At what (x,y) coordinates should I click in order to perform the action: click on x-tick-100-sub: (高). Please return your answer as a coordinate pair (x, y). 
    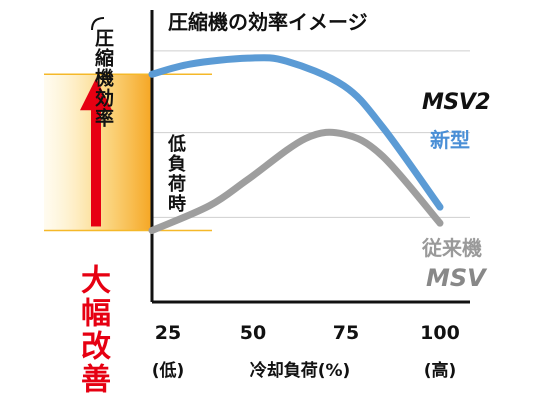
    Looking at the image, I should click on (440, 371).